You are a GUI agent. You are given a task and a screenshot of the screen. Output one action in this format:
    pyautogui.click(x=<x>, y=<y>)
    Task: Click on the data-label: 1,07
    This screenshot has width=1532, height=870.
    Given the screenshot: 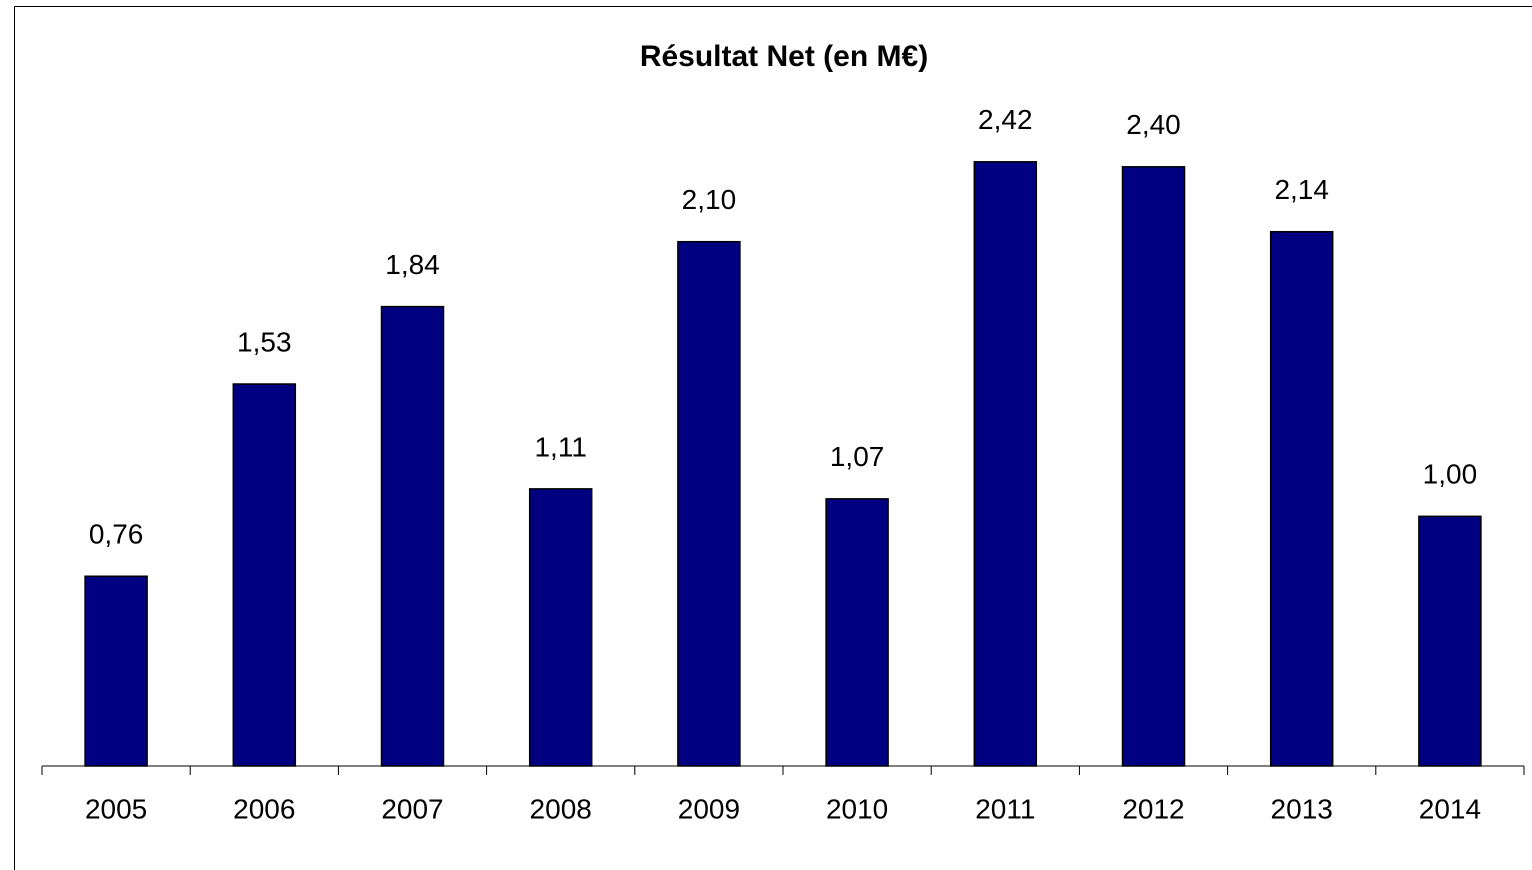 What is the action you would take?
    pyautogui.click(x=857, y=456)
    